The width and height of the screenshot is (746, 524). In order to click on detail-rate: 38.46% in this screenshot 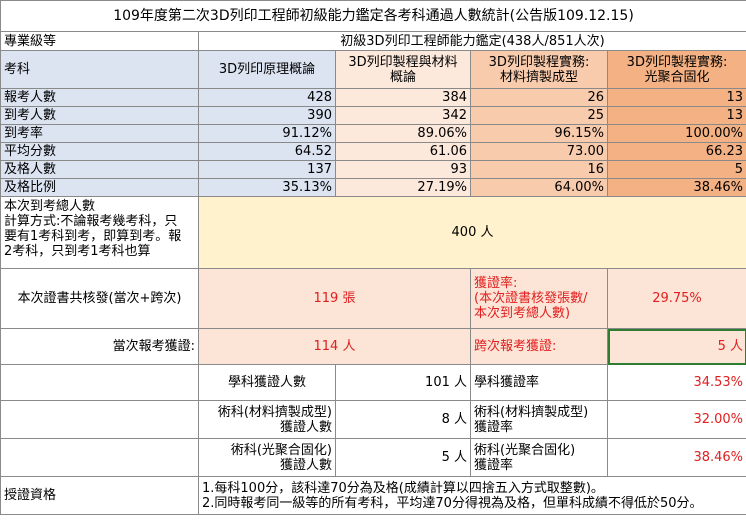, I will do `click(676, 457)`.